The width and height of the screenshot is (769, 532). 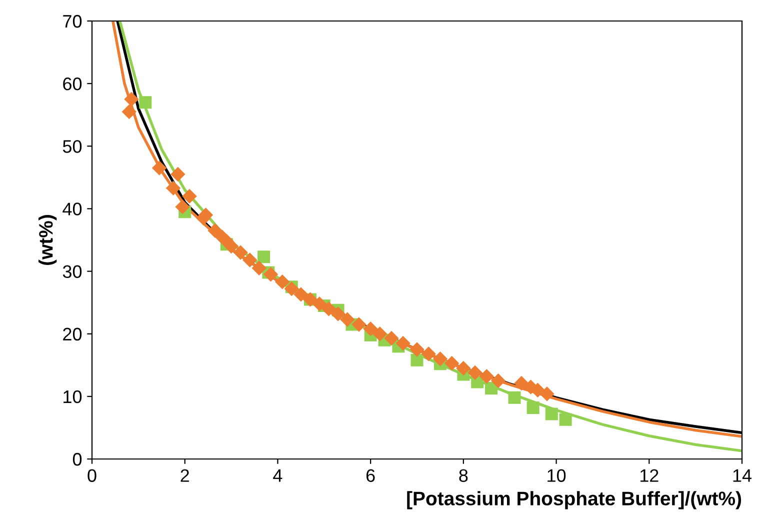 What do you see at coordinates (277, 475) in the screenshot?
I see `x-tick-label: 4` at bounding box center [277, 475].